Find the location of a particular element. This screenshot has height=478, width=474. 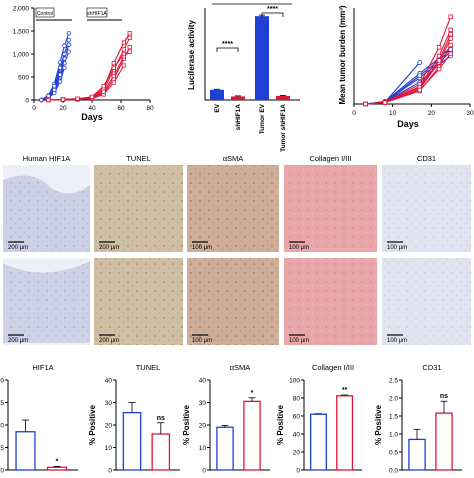

growth-xtick-label: 0 is located at coordinates (34, 108).